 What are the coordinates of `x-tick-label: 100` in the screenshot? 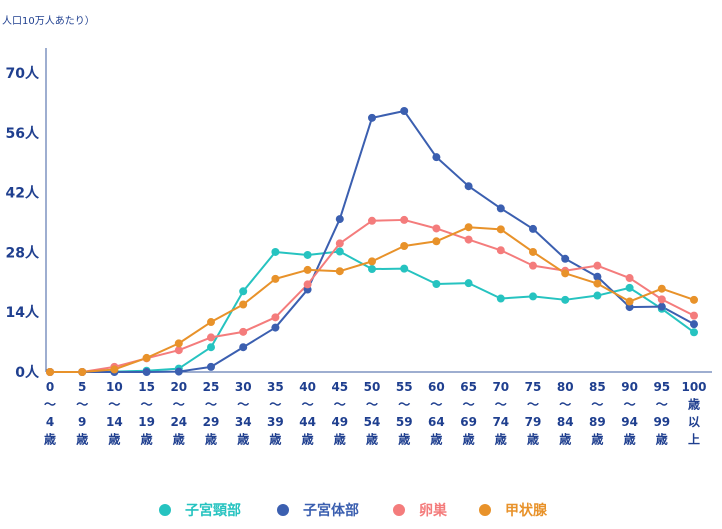 It's located at (693, 387).